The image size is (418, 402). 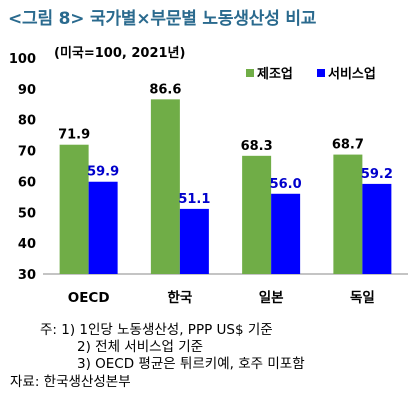 I want to click on x-tick-label: 한국, so click(x=179, y=298).